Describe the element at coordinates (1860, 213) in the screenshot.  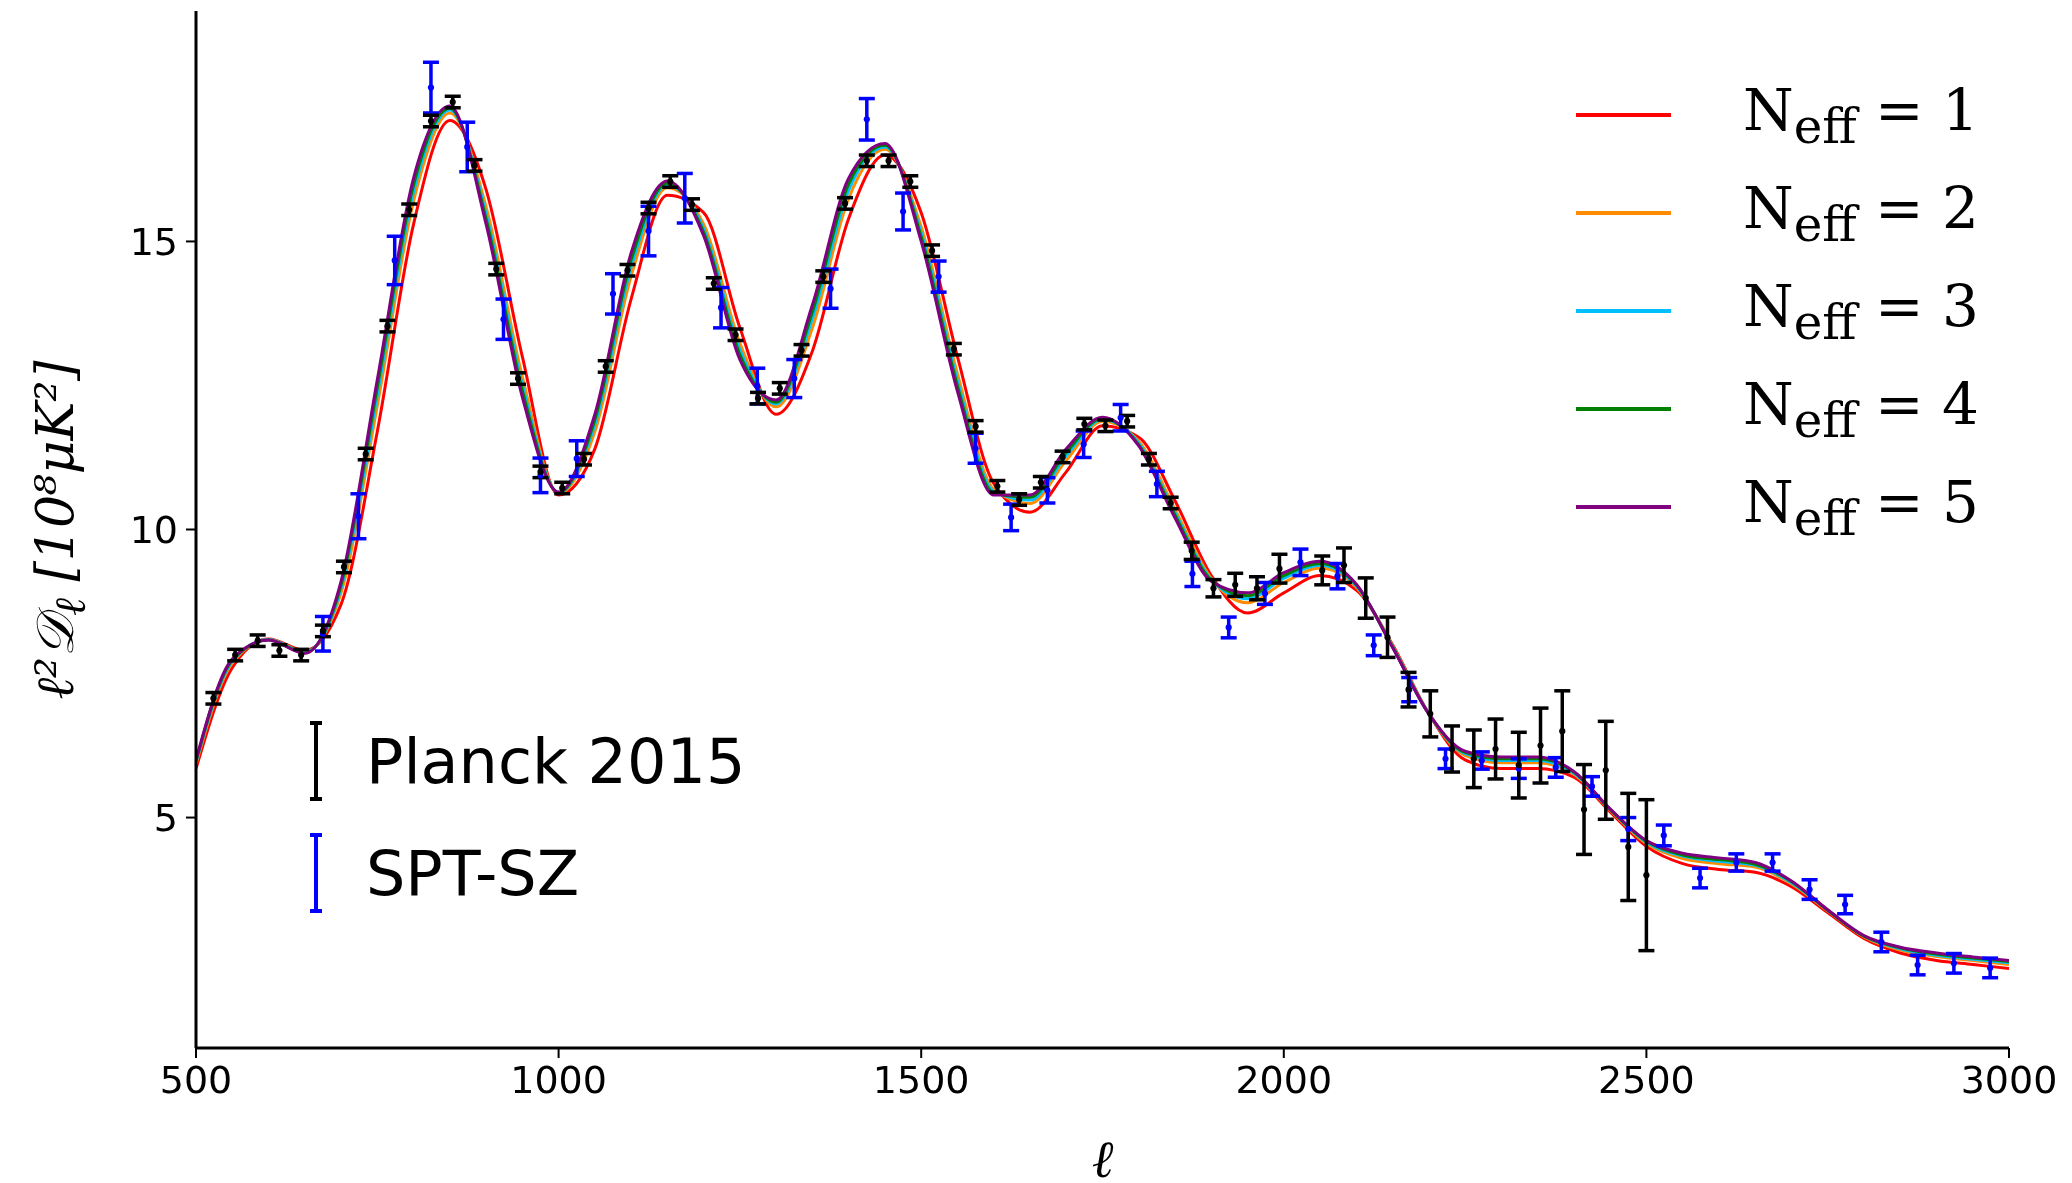
I see `legend-label: N$_{eff}$ = 2` at that location.